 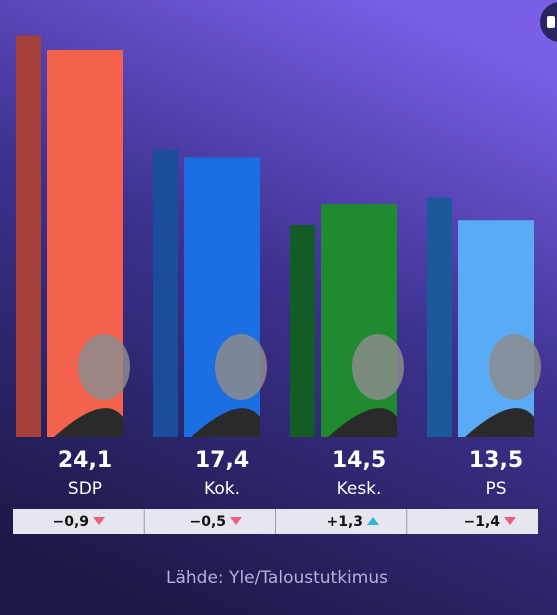 I want to click on category-label: PS, so click(x=495, y=489).